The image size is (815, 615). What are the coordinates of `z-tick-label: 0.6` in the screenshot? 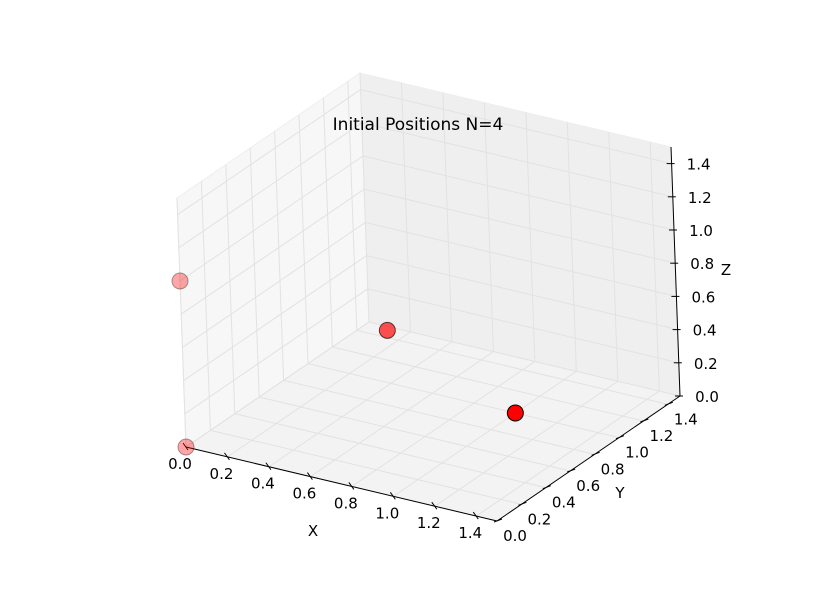 It's located at (703, 297).